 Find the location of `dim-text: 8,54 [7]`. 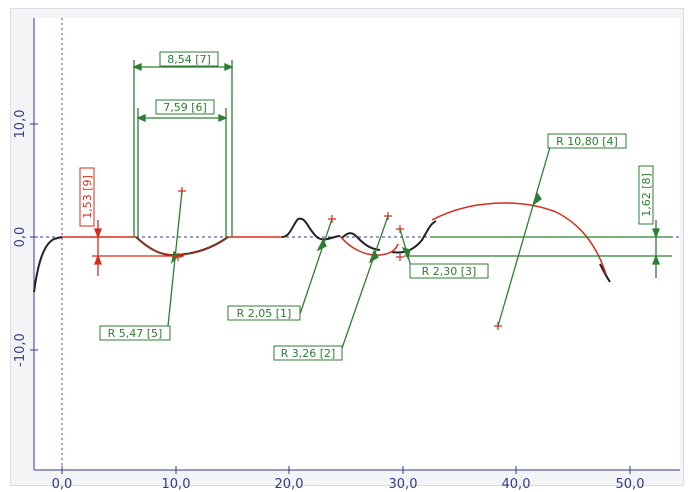

dim-text: 8,54 [7] is located at coordinates (189, 59).